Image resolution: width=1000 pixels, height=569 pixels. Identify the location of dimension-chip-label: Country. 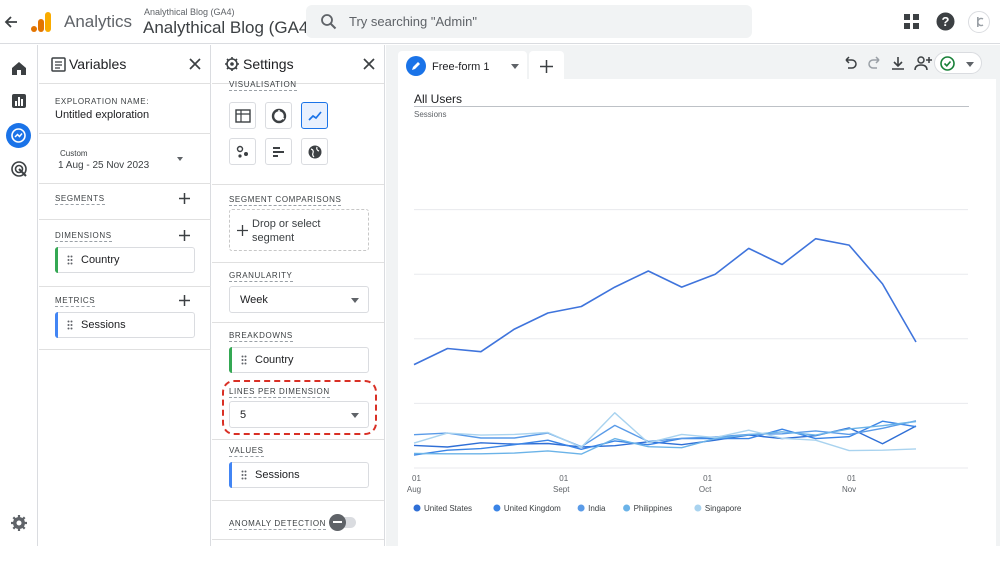
(100, 260).